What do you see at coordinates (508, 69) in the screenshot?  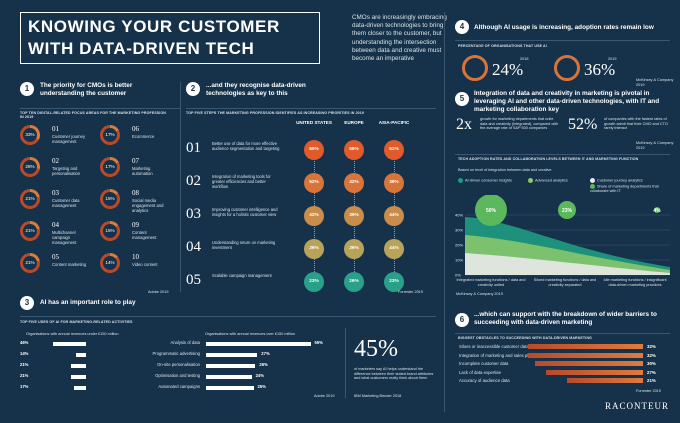 I see `ai-2018-value: 24%` at bounding box center [508, 69].